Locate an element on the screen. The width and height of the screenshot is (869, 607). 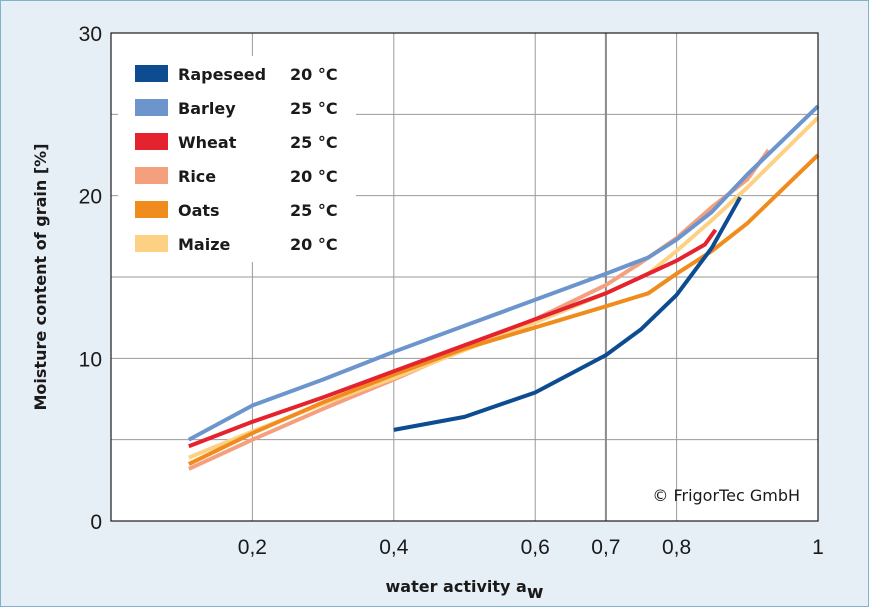
legend-label-barley: Barley is located at coordinates (207, 108).